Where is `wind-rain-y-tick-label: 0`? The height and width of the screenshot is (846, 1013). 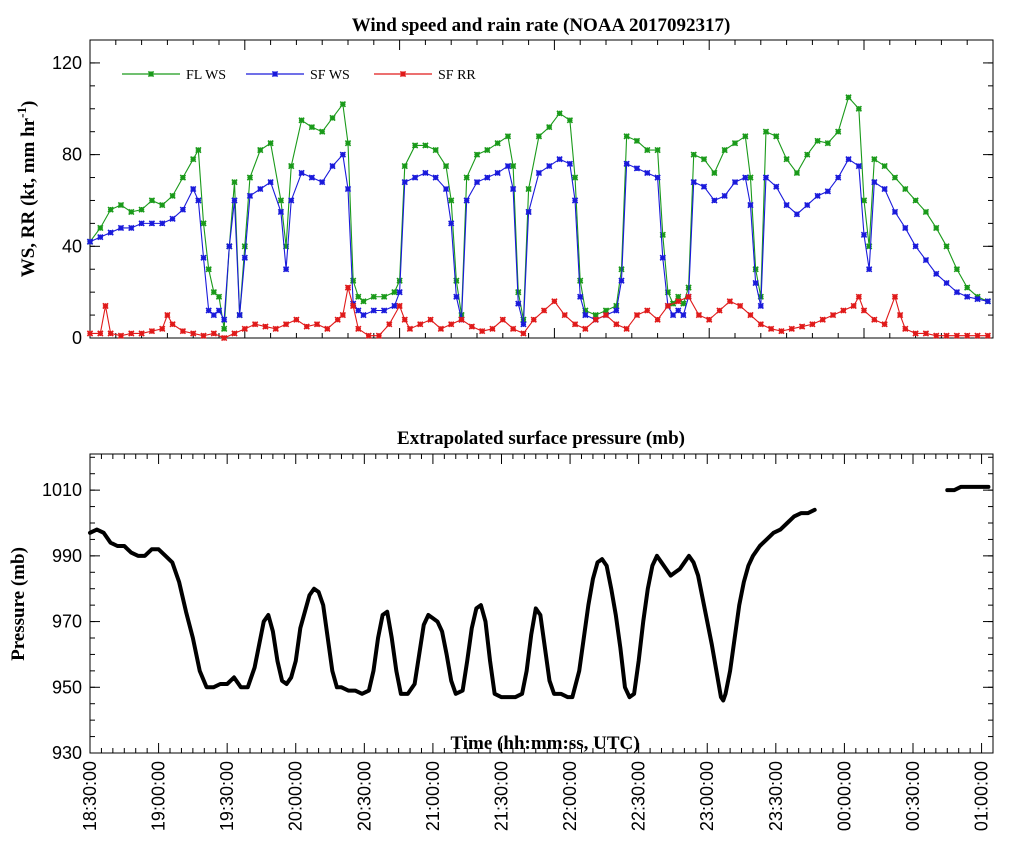
wind-rain-y-tick-label: 0 is located at coordinates (77, 338).